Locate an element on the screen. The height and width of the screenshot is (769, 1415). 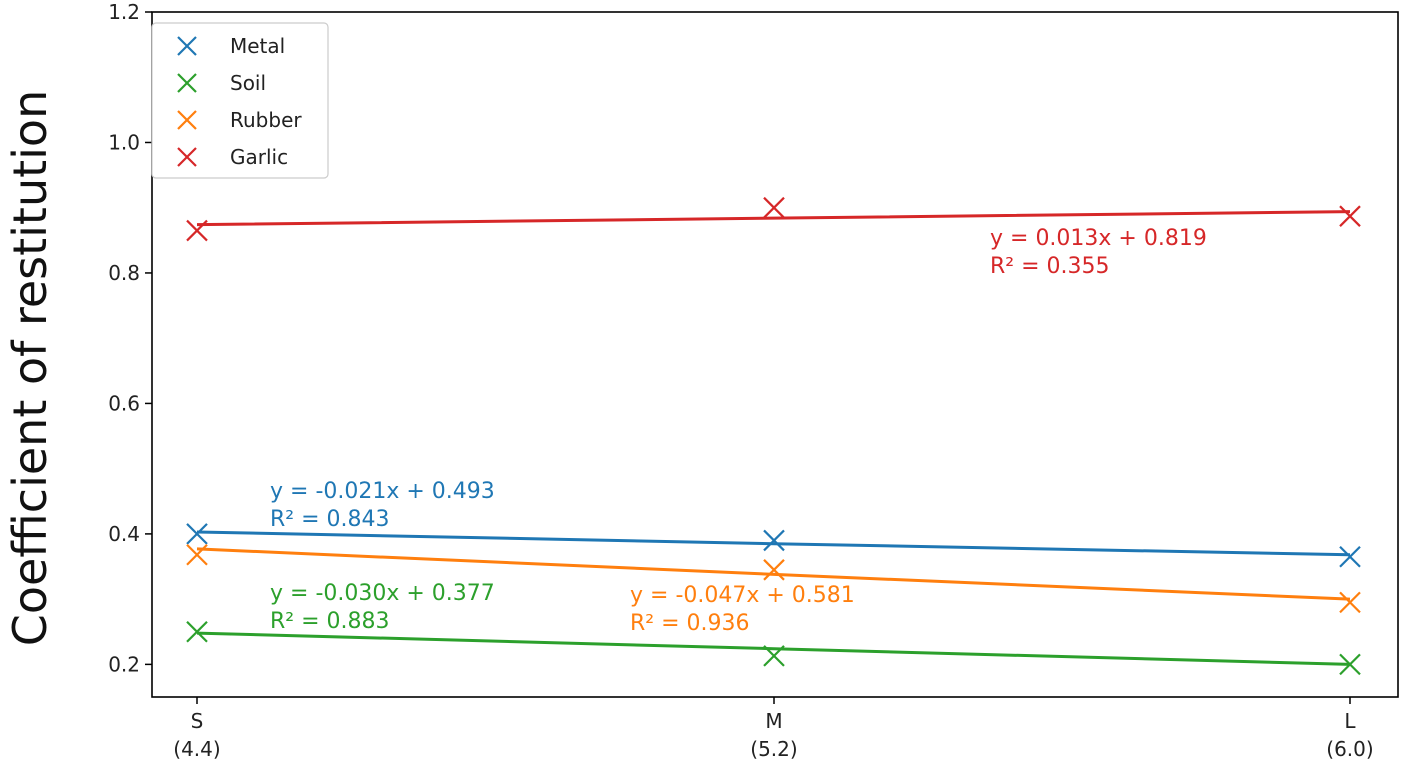
trendline-soil is located at coordinates (773, 648).